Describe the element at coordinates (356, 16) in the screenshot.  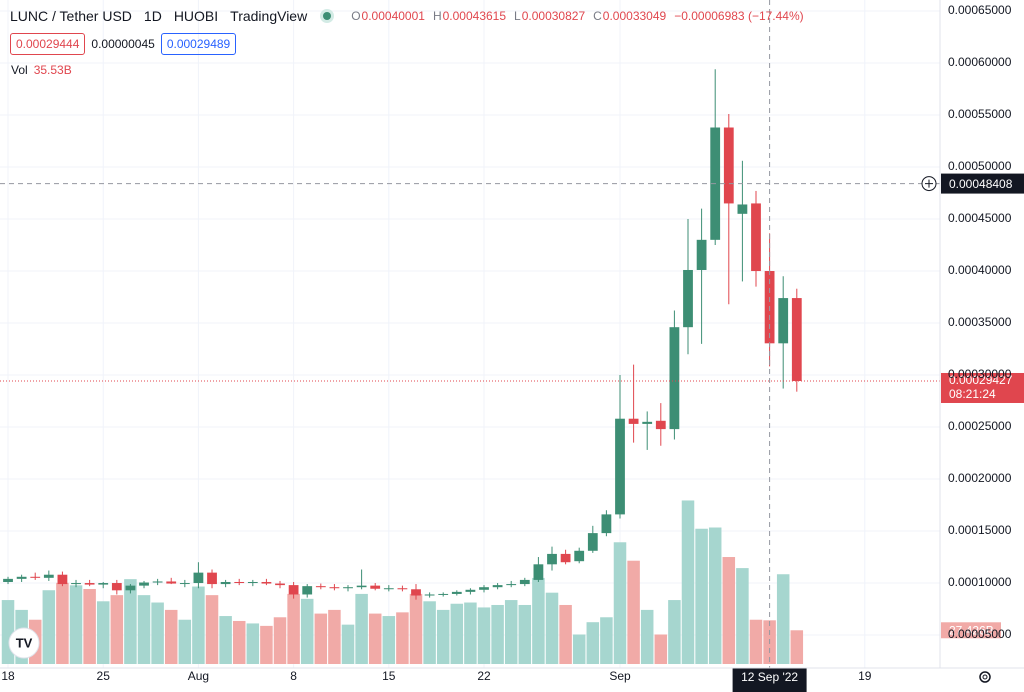
I see `open-label: O` at that location.